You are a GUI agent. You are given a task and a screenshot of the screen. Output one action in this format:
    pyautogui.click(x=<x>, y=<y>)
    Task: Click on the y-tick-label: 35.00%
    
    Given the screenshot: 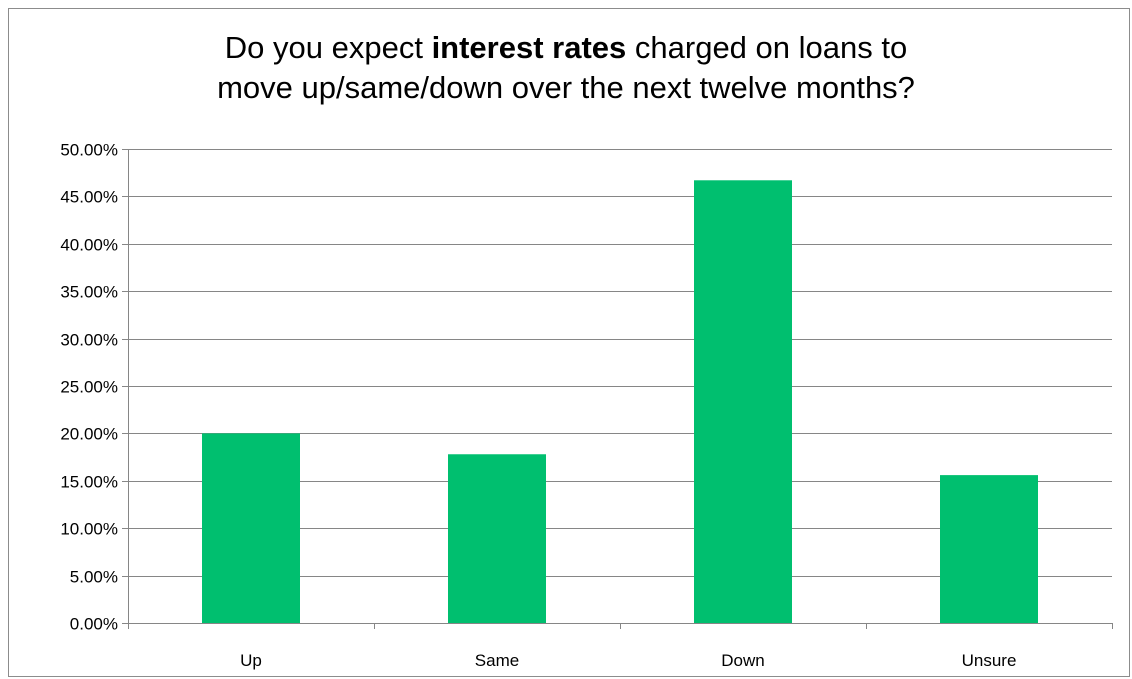 What is the action you would take?
    pyautogui.click(x=89, y=292)
    